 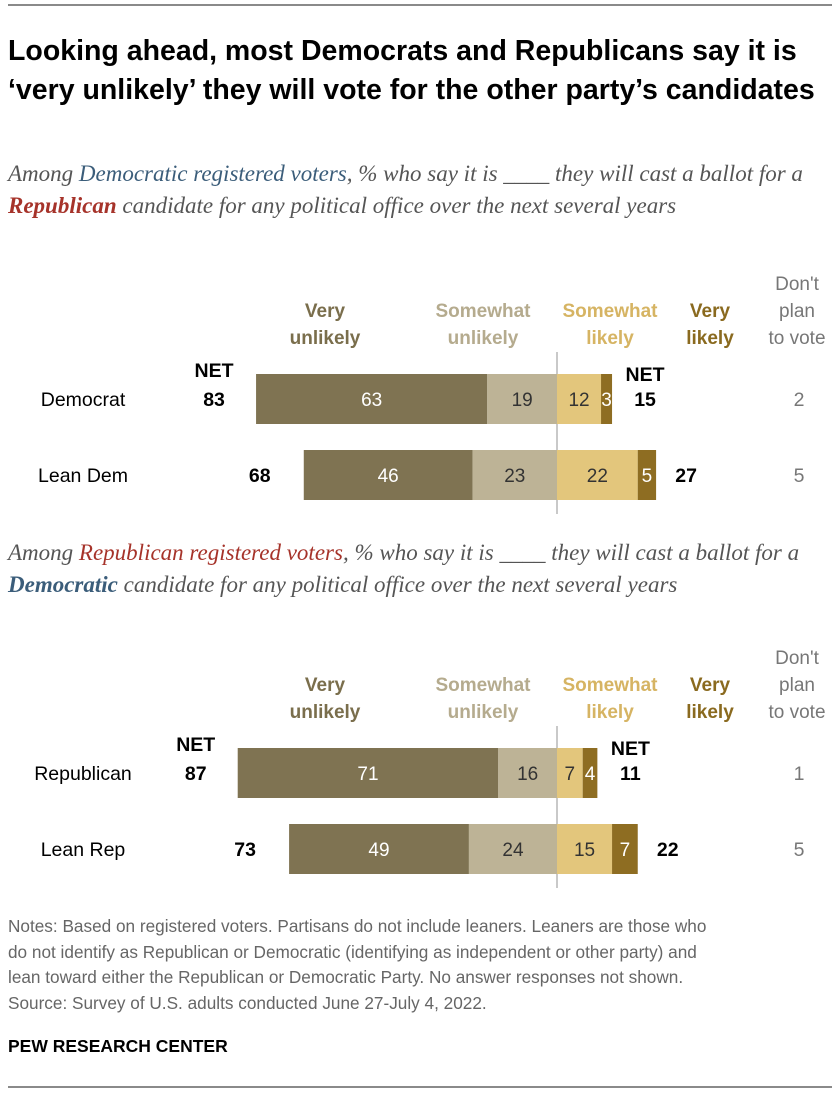 I want to click on value-somewhat-unlikely: 23, so click(x=514, y=476).